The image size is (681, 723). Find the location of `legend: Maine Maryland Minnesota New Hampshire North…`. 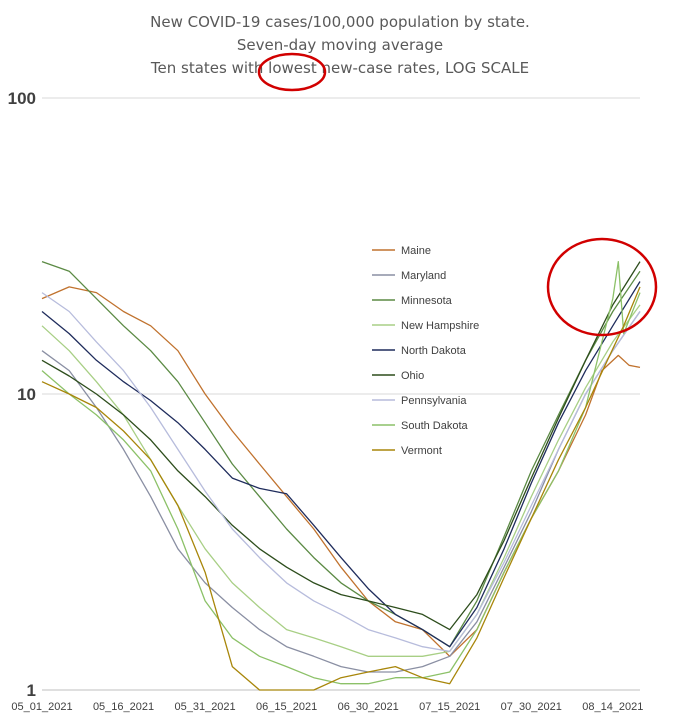

legend: Maine Maryland Minnesota New Hampshire North… is located at coordinates (425, 351).